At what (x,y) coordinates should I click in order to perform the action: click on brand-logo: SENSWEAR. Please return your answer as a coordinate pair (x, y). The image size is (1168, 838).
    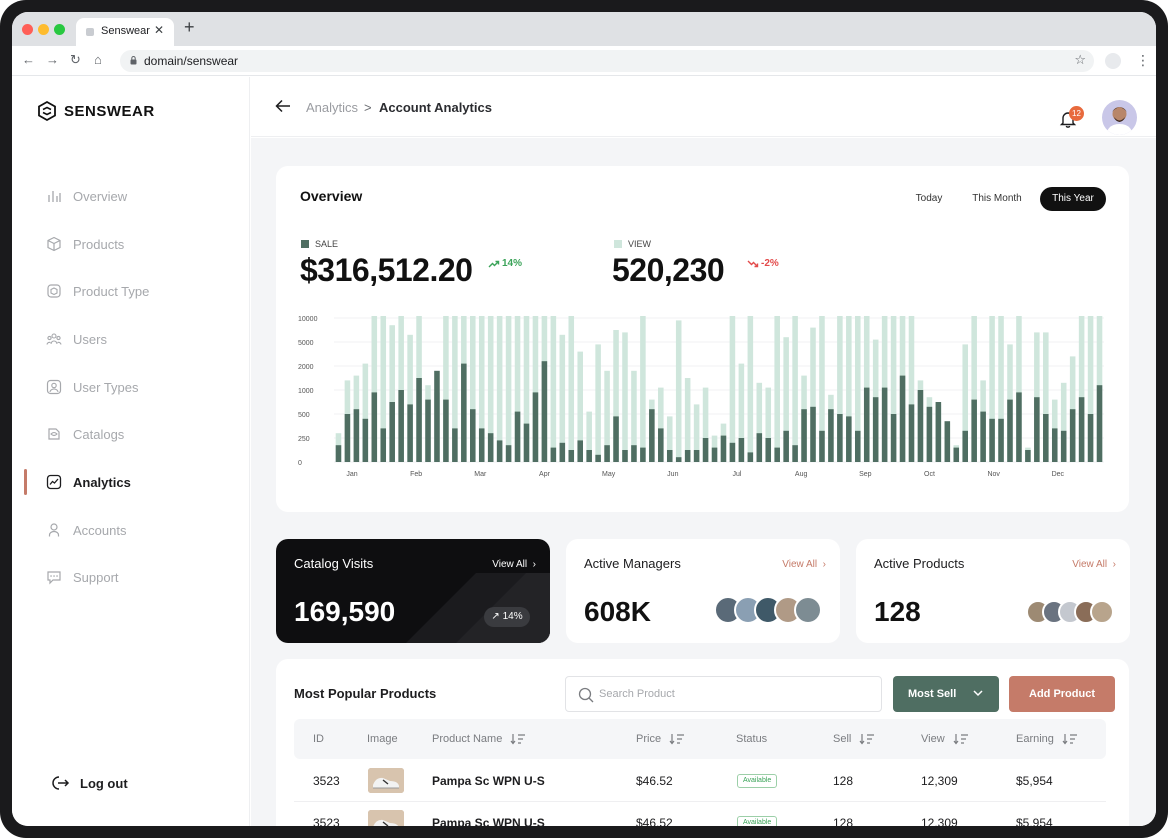
    Looking at the image, I should click on (95, 111).